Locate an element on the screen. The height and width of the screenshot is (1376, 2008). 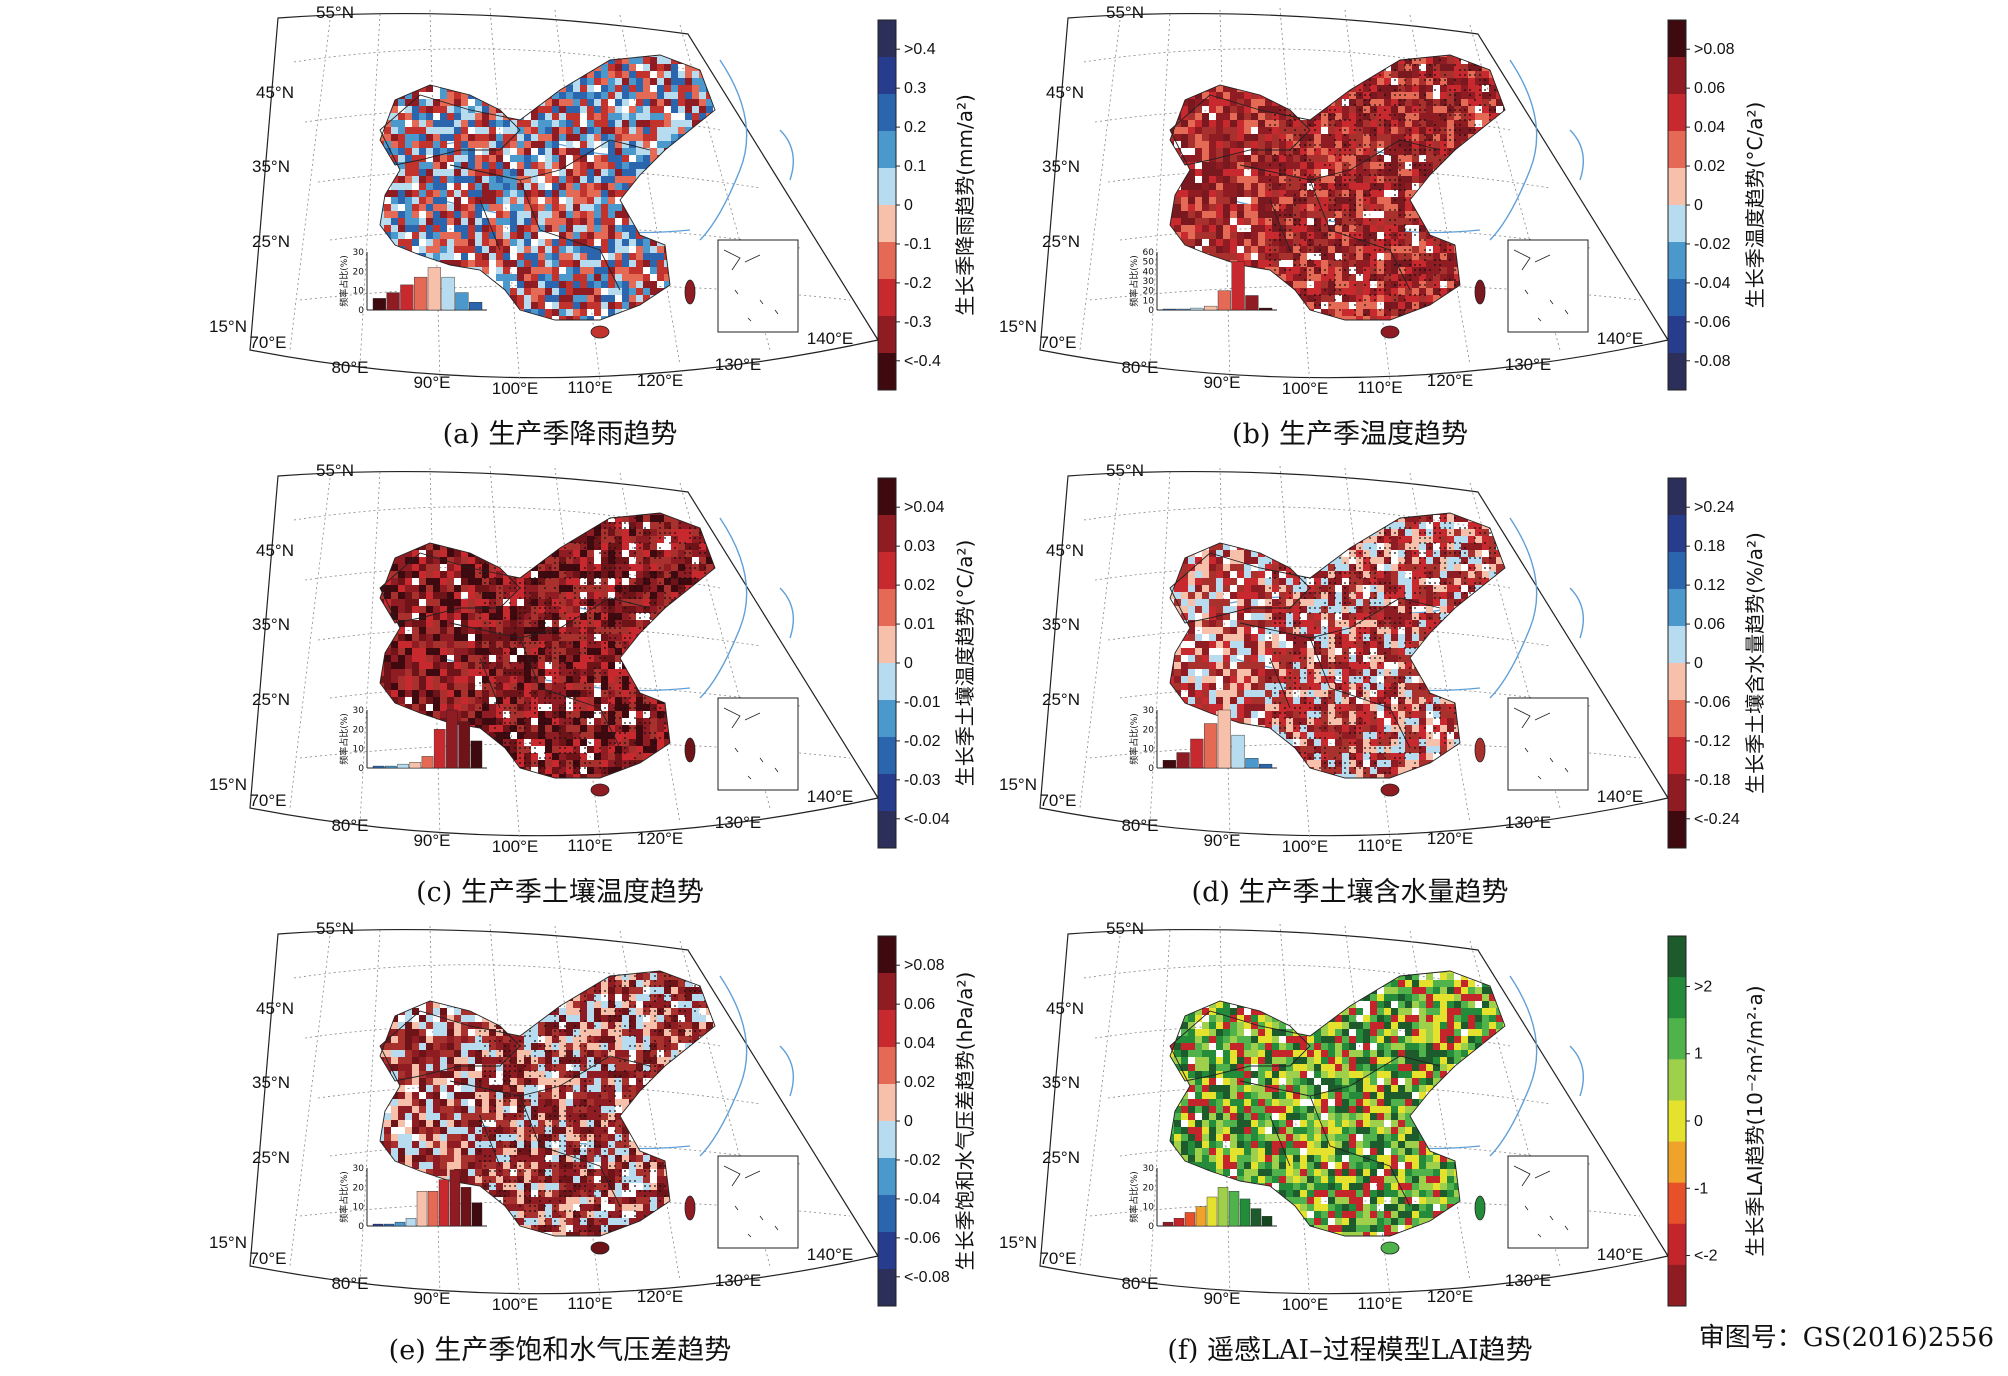
colorbar-label: <-0.24 is located at coordinates (1717, 819).